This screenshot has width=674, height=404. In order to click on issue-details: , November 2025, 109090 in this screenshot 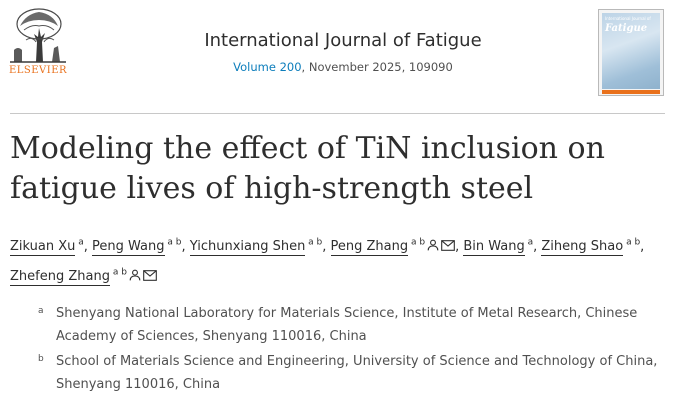, I will do `click(377, 67)`.